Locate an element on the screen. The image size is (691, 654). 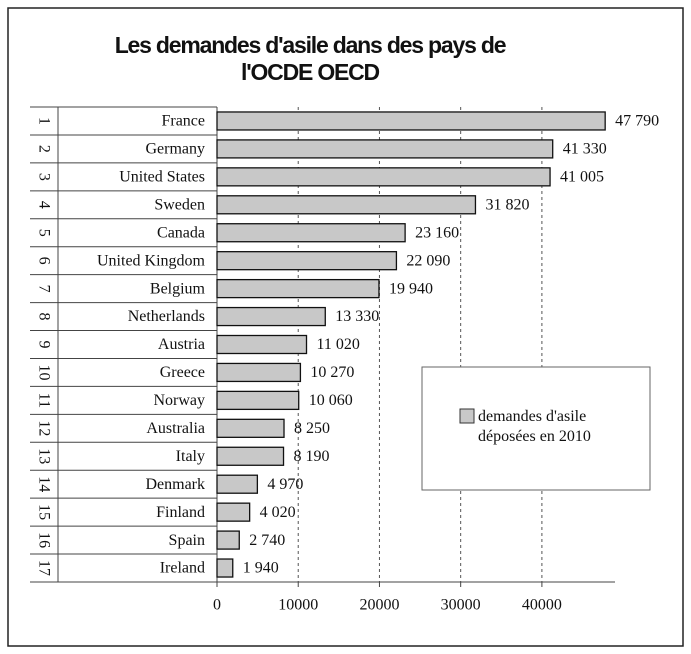
rank-label: 11 is located at coordinates (43, 400).